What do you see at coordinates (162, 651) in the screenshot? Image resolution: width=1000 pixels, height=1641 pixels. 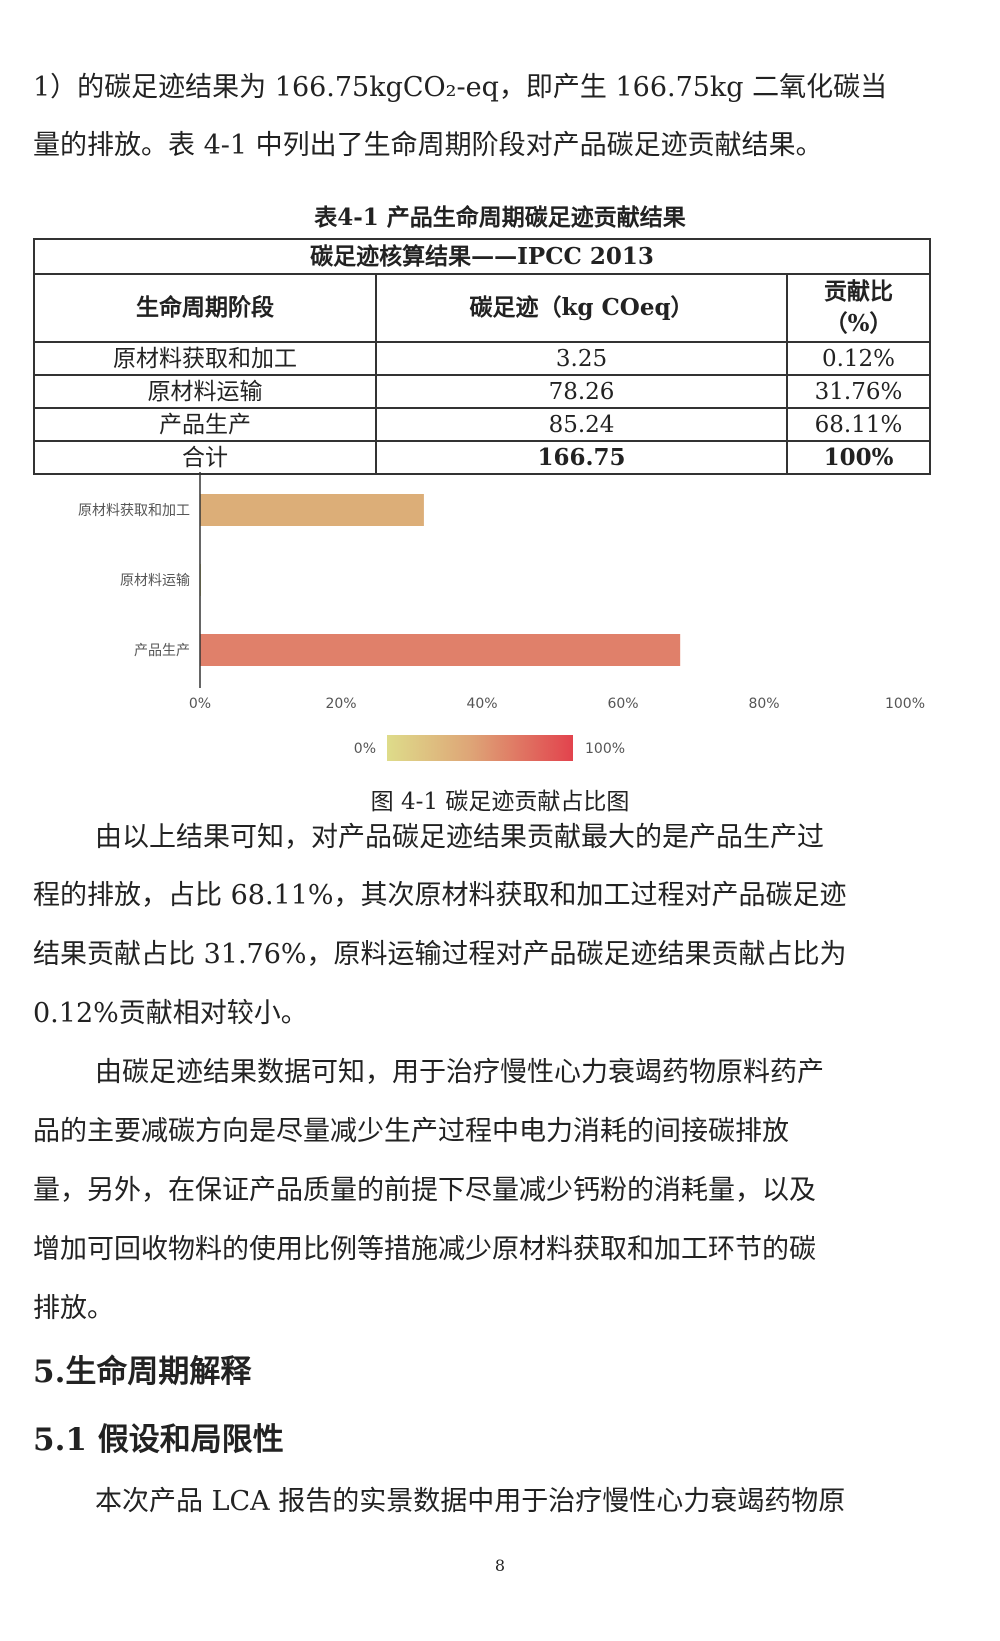 I see `category-label: 产品生产` at bounding box center [162, 651].